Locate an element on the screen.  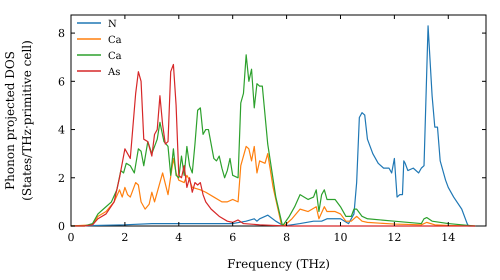
x-tick-label: 4 is located at coordinates (178, 237).